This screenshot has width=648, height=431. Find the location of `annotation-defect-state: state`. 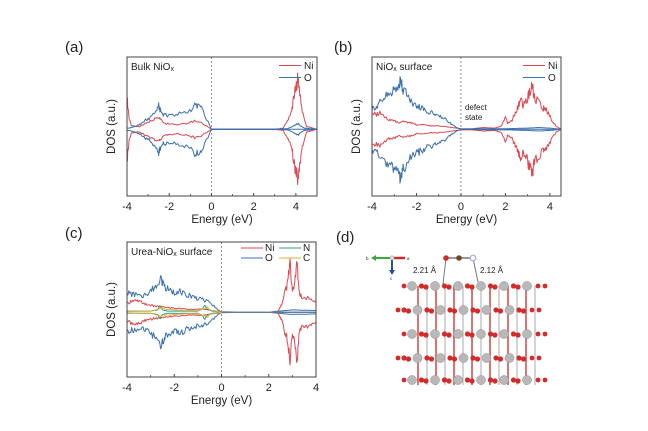

annotation-defect-state: state is located at coordinates (474, 117).